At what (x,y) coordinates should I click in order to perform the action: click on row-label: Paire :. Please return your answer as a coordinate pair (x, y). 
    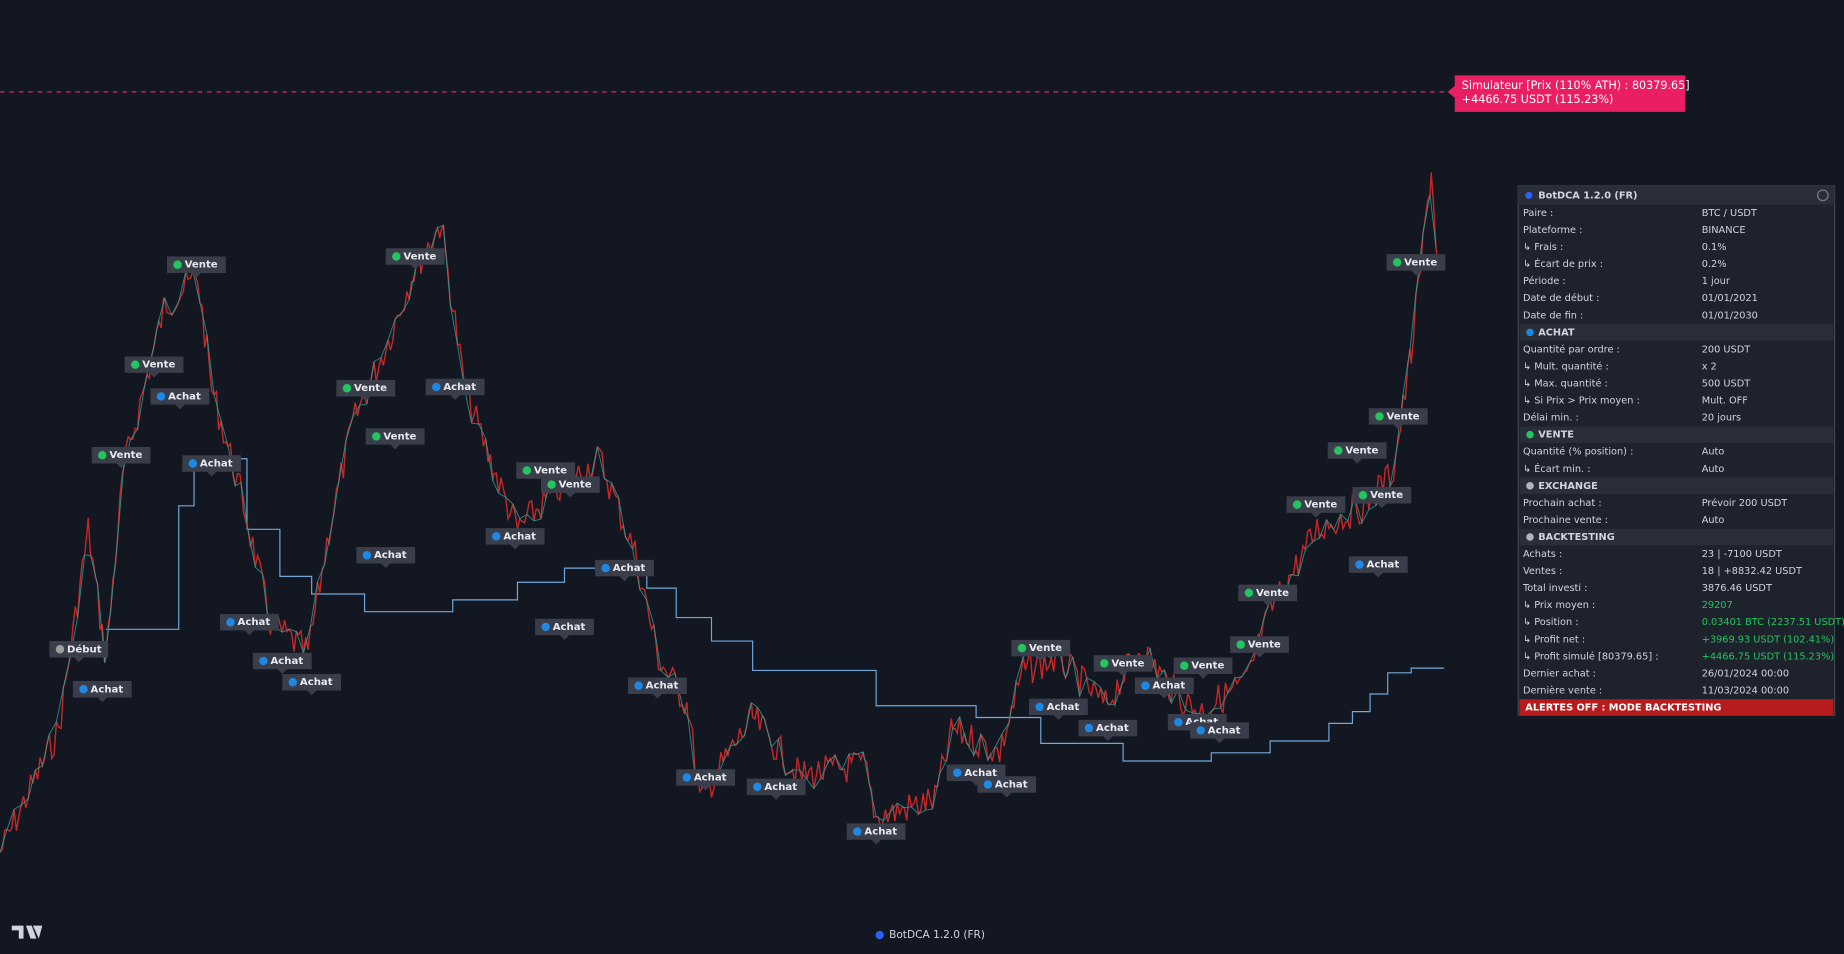
    Looking at the image, I should click on (1538, 213).